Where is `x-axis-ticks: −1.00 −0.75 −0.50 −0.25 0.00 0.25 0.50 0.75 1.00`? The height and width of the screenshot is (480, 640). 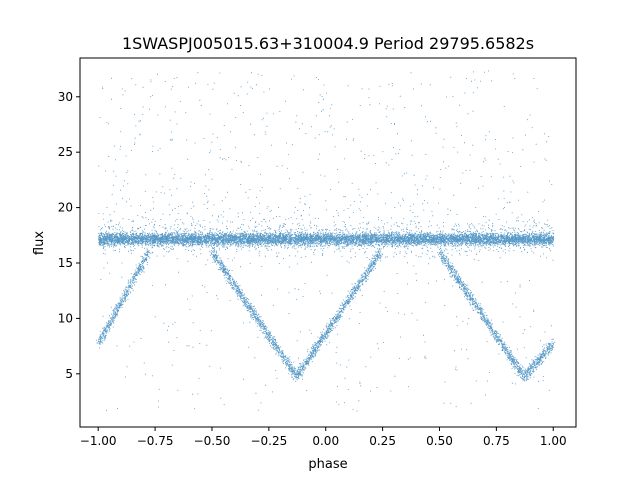 x-axis-ticks: −1.00 −0.75 −0.50 −0.25 0.00 0.25 0.50 0.75 1.00 is located at coordinates (323, 437).